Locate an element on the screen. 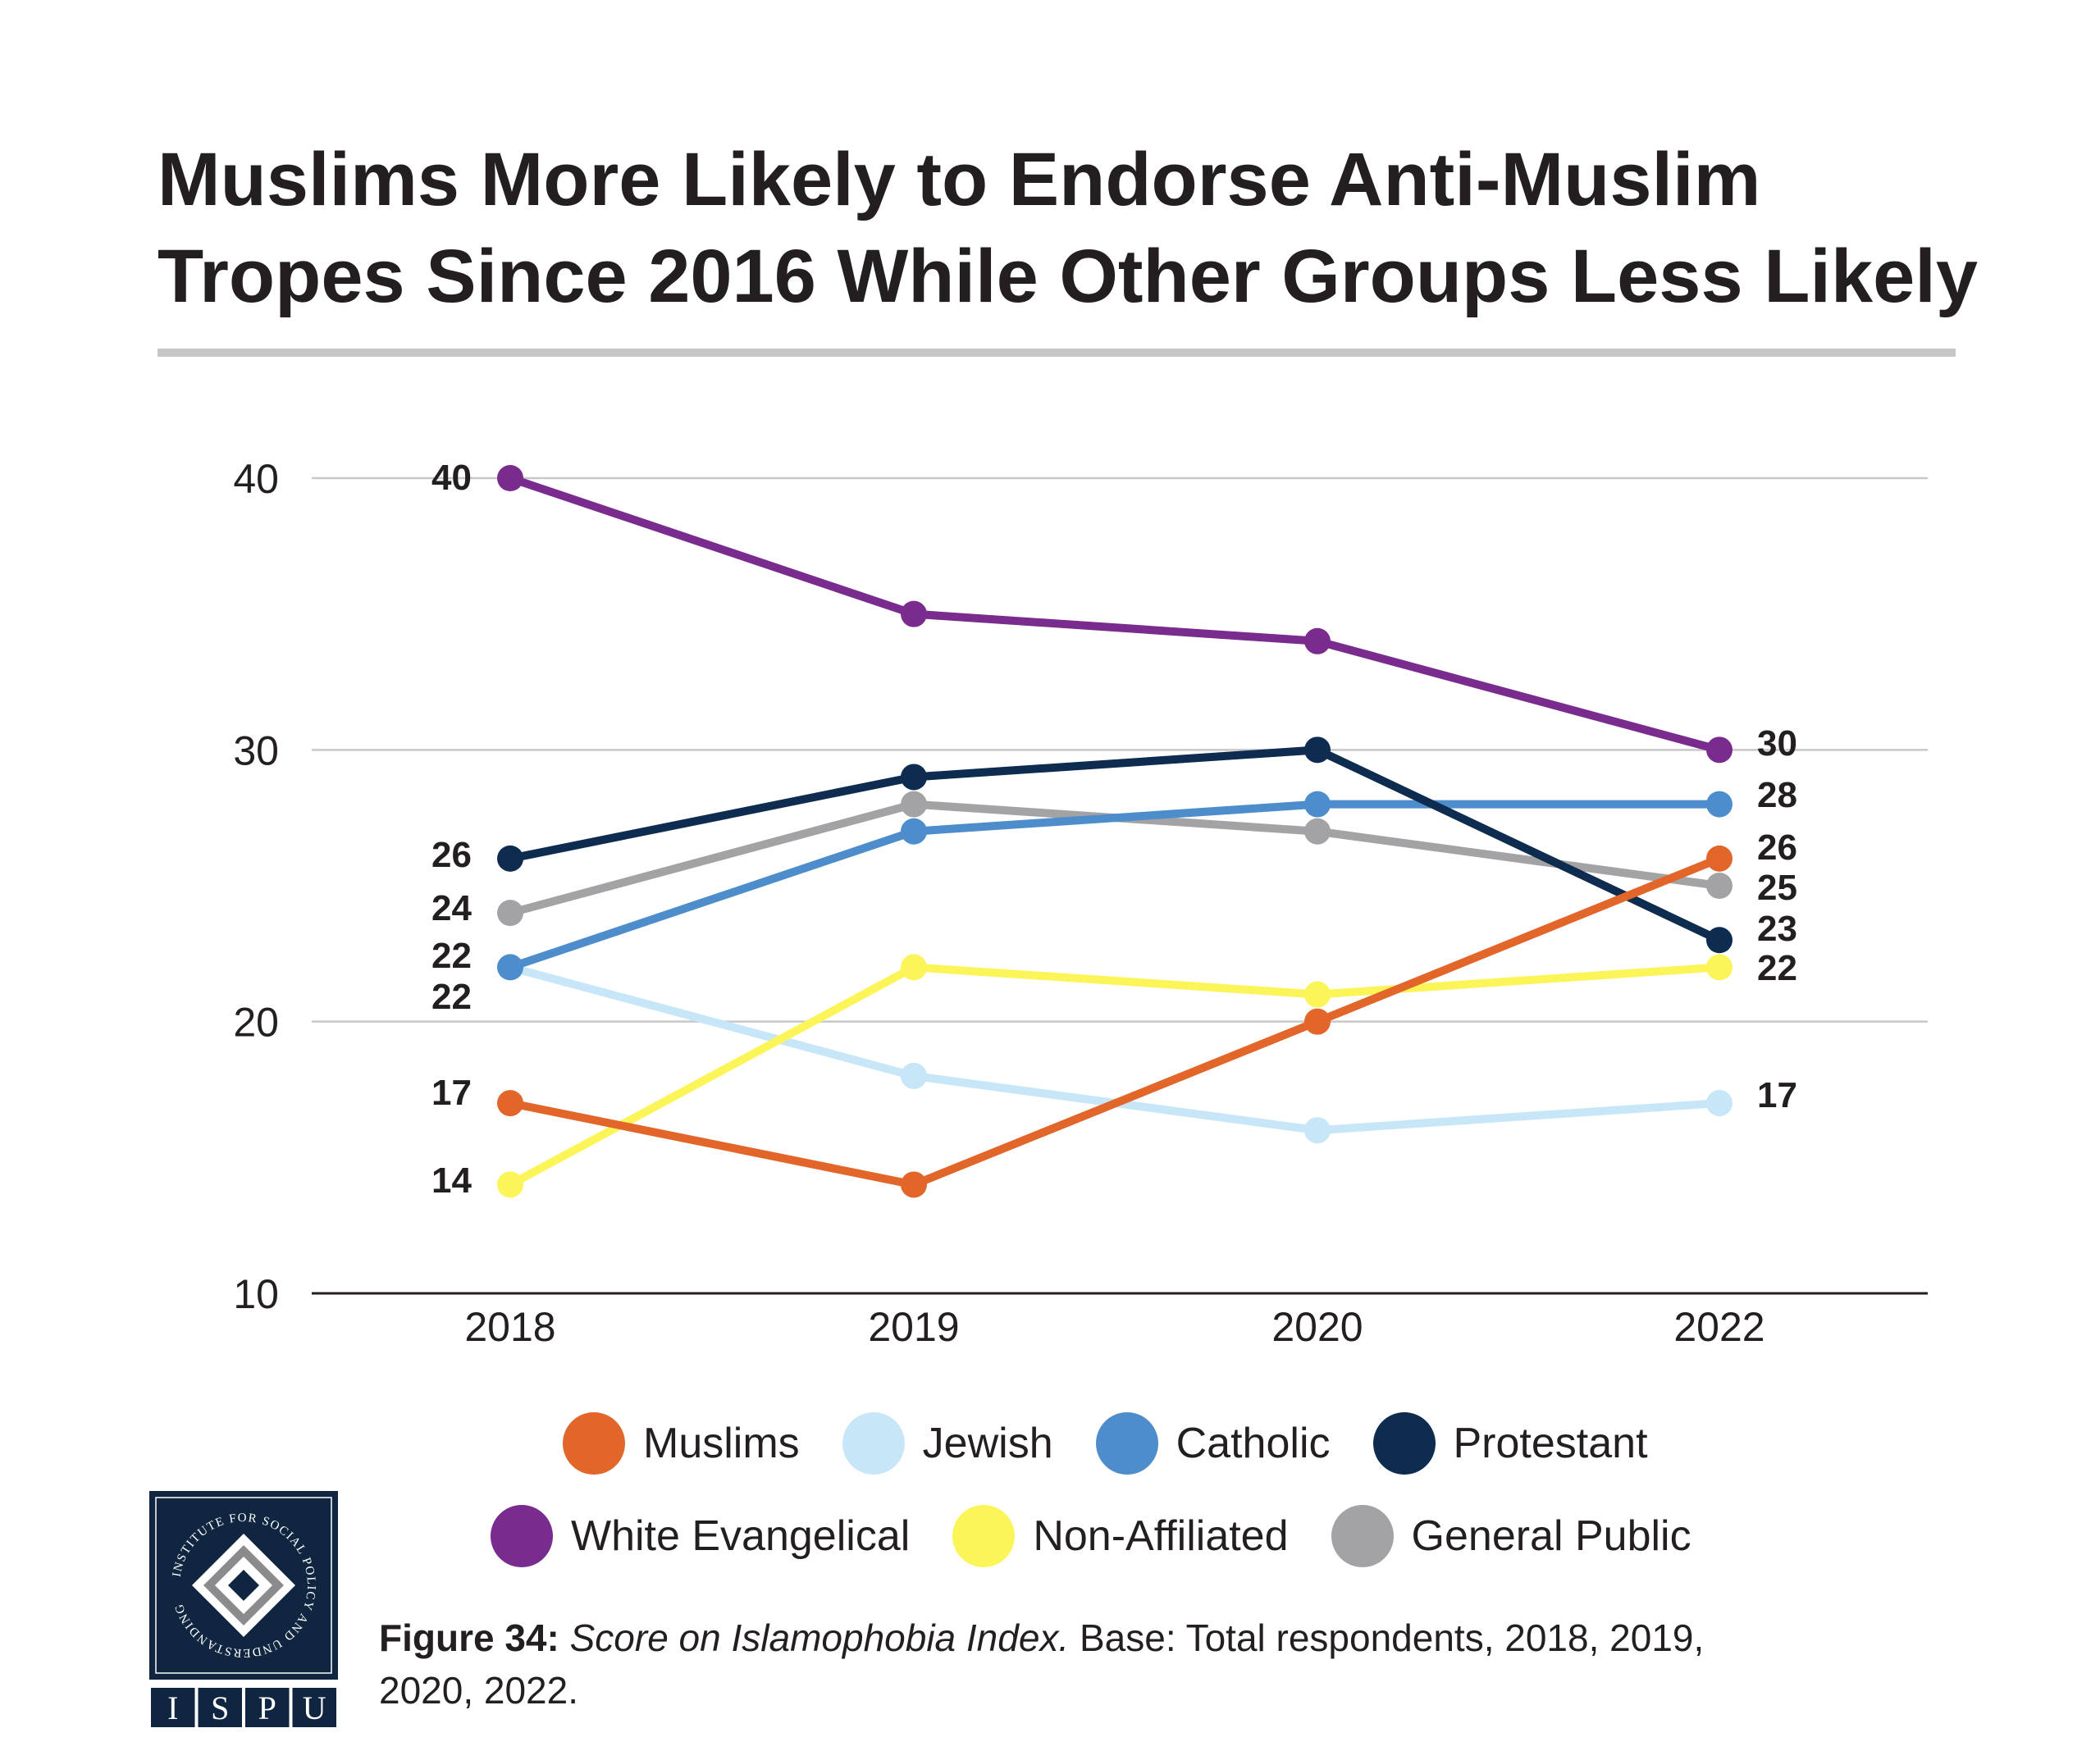  logo-letter: U is located at coordinates (315, 1707).